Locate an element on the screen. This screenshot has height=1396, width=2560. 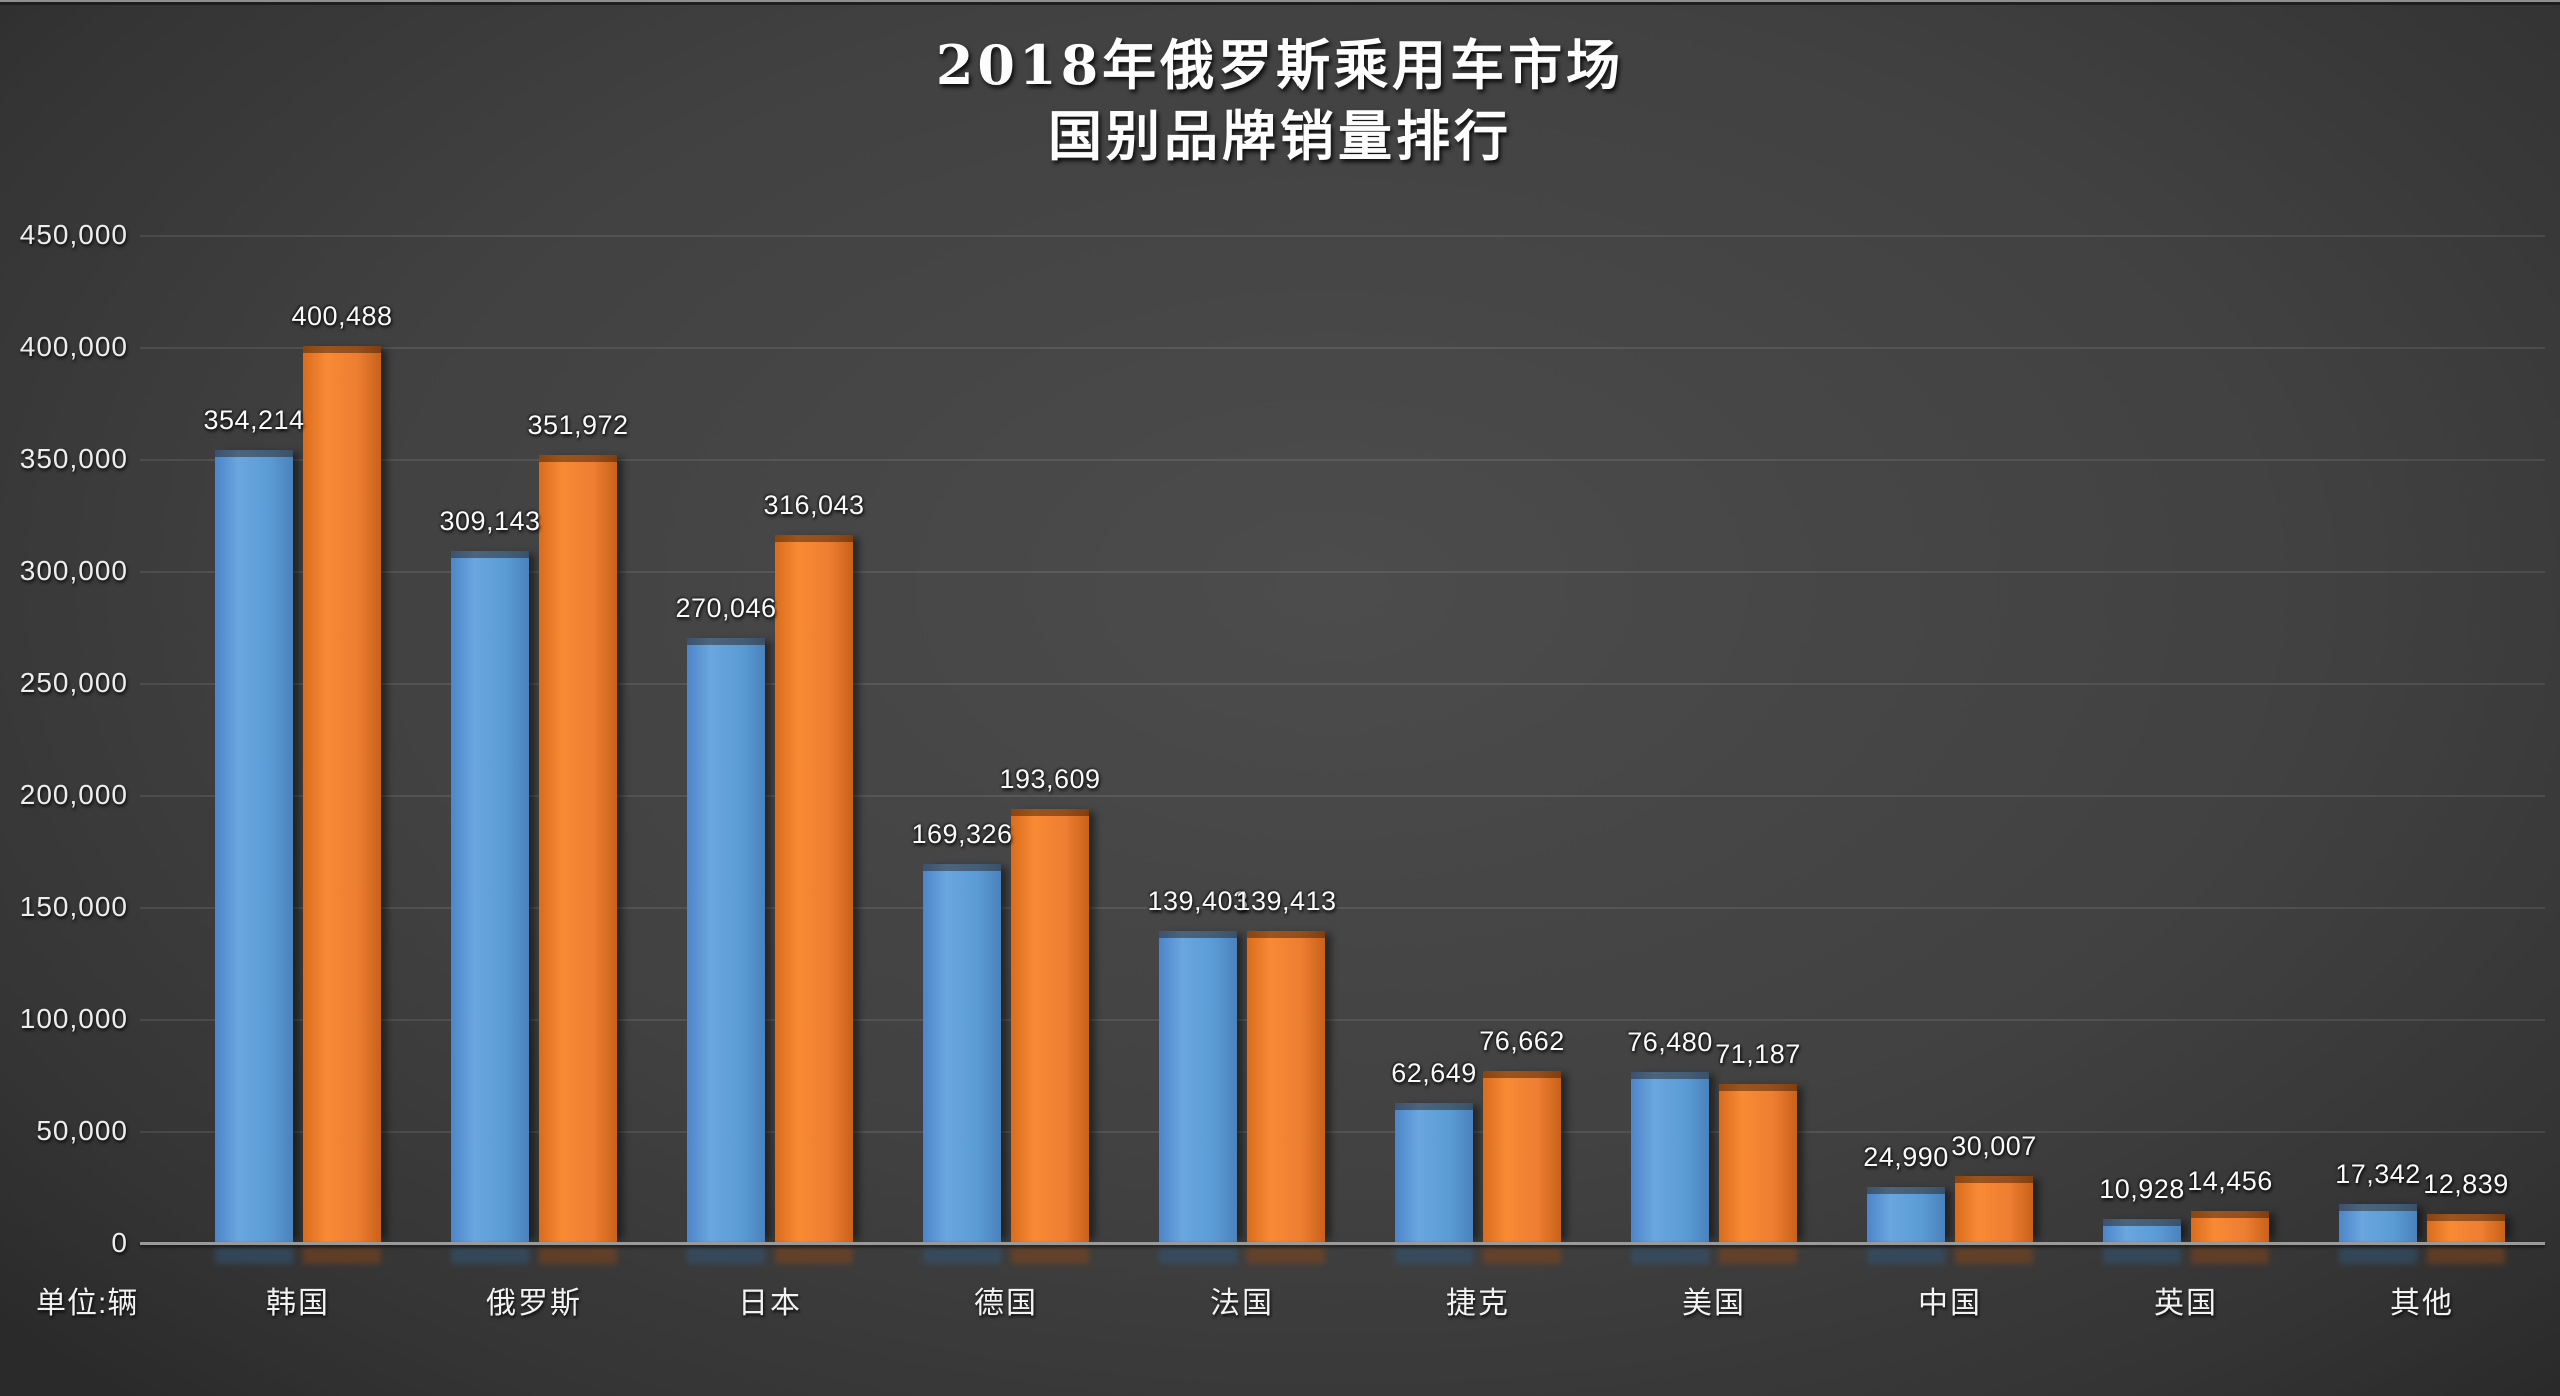
category-label: 其他 is located at coordinates (2422, 1303).